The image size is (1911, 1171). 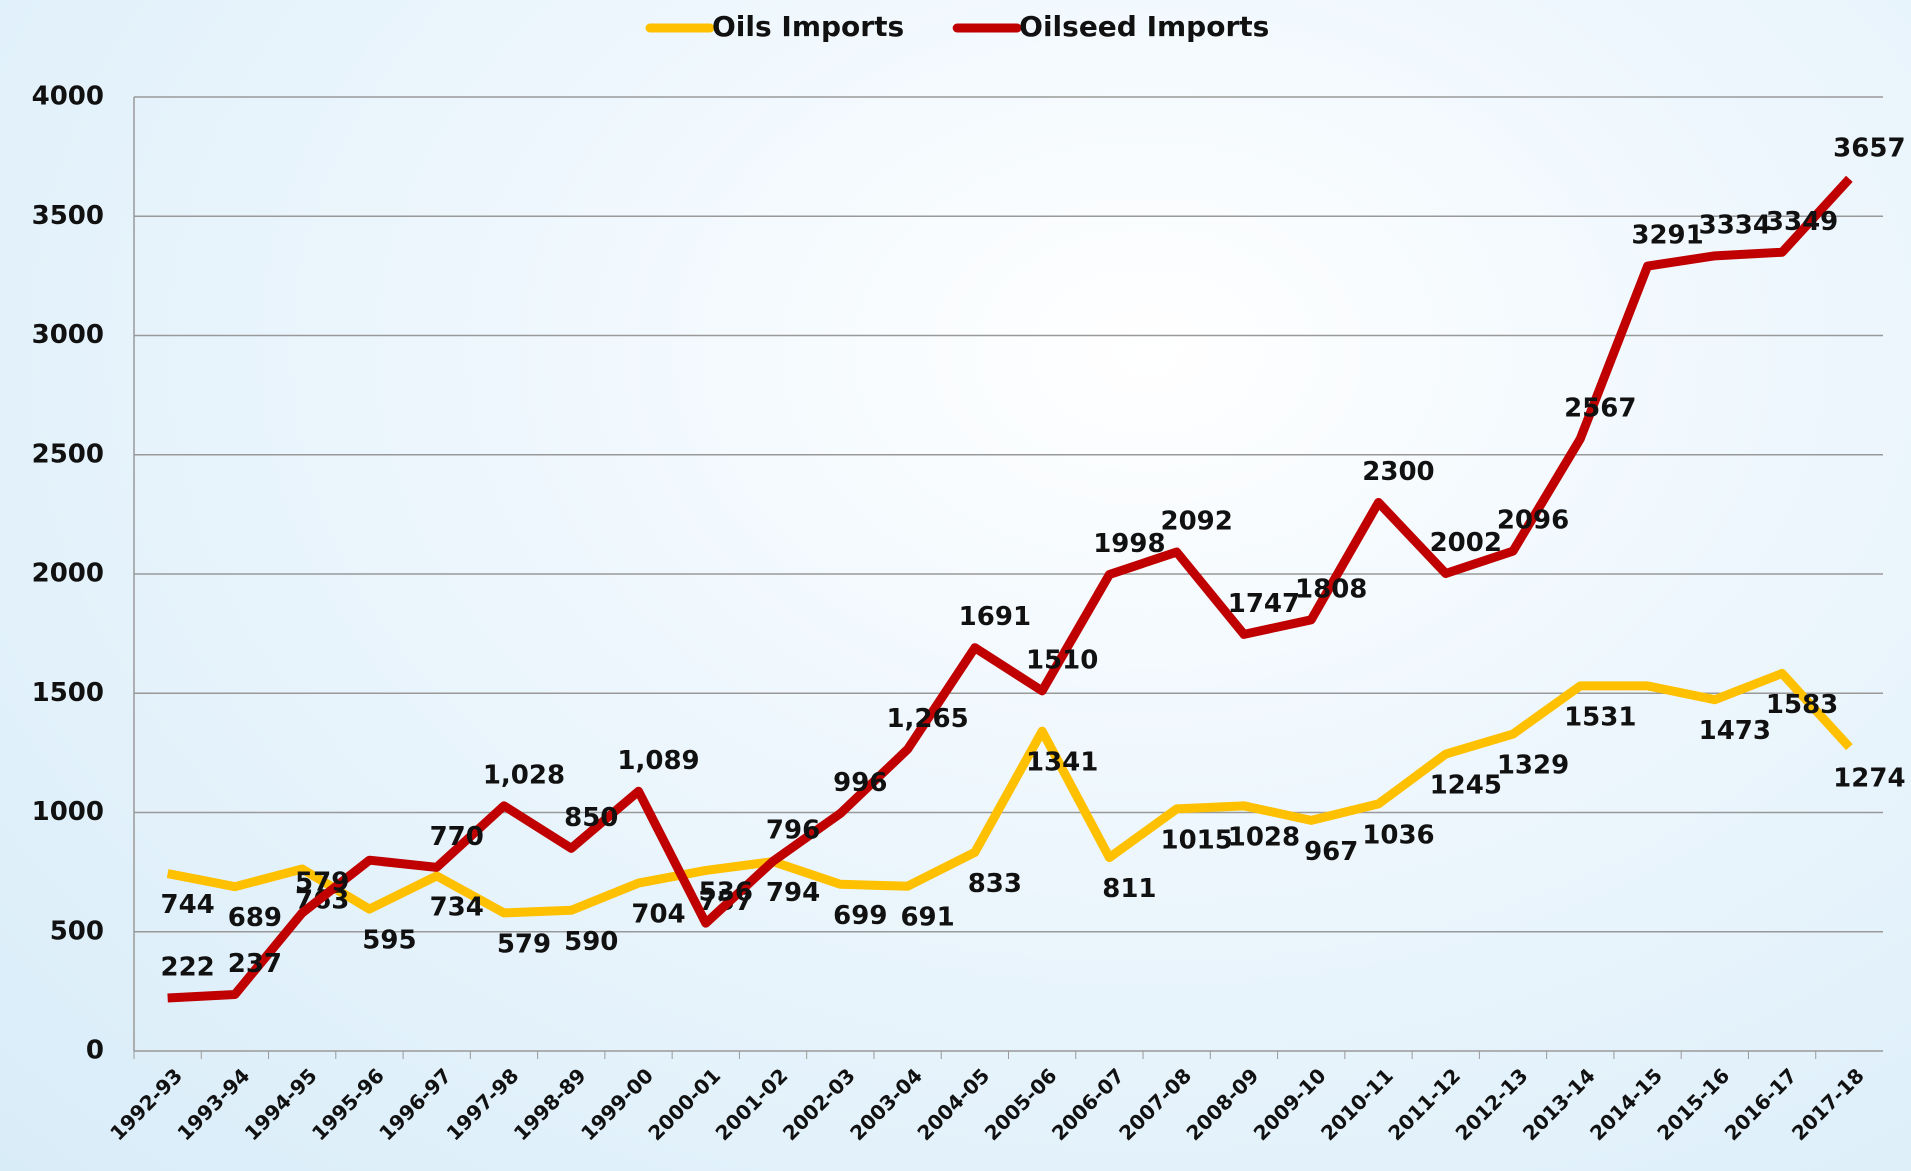 What do you see at coordinates (1600, 717) in the screenshot?
I see `data-label: 1531` at bounding box center [1600, 717].